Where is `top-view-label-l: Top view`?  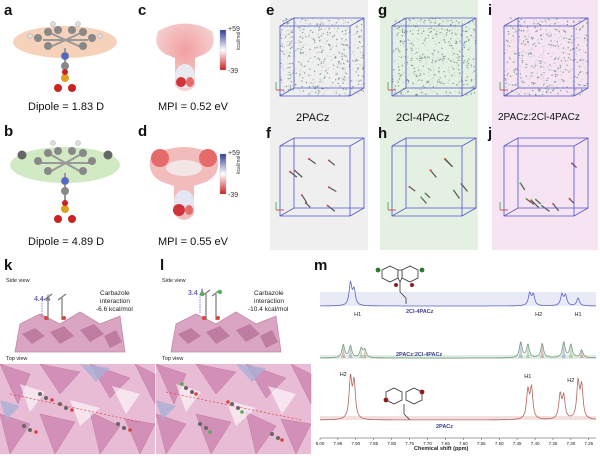
top-view-label-l: Top view is located at coordinates (173, 359).